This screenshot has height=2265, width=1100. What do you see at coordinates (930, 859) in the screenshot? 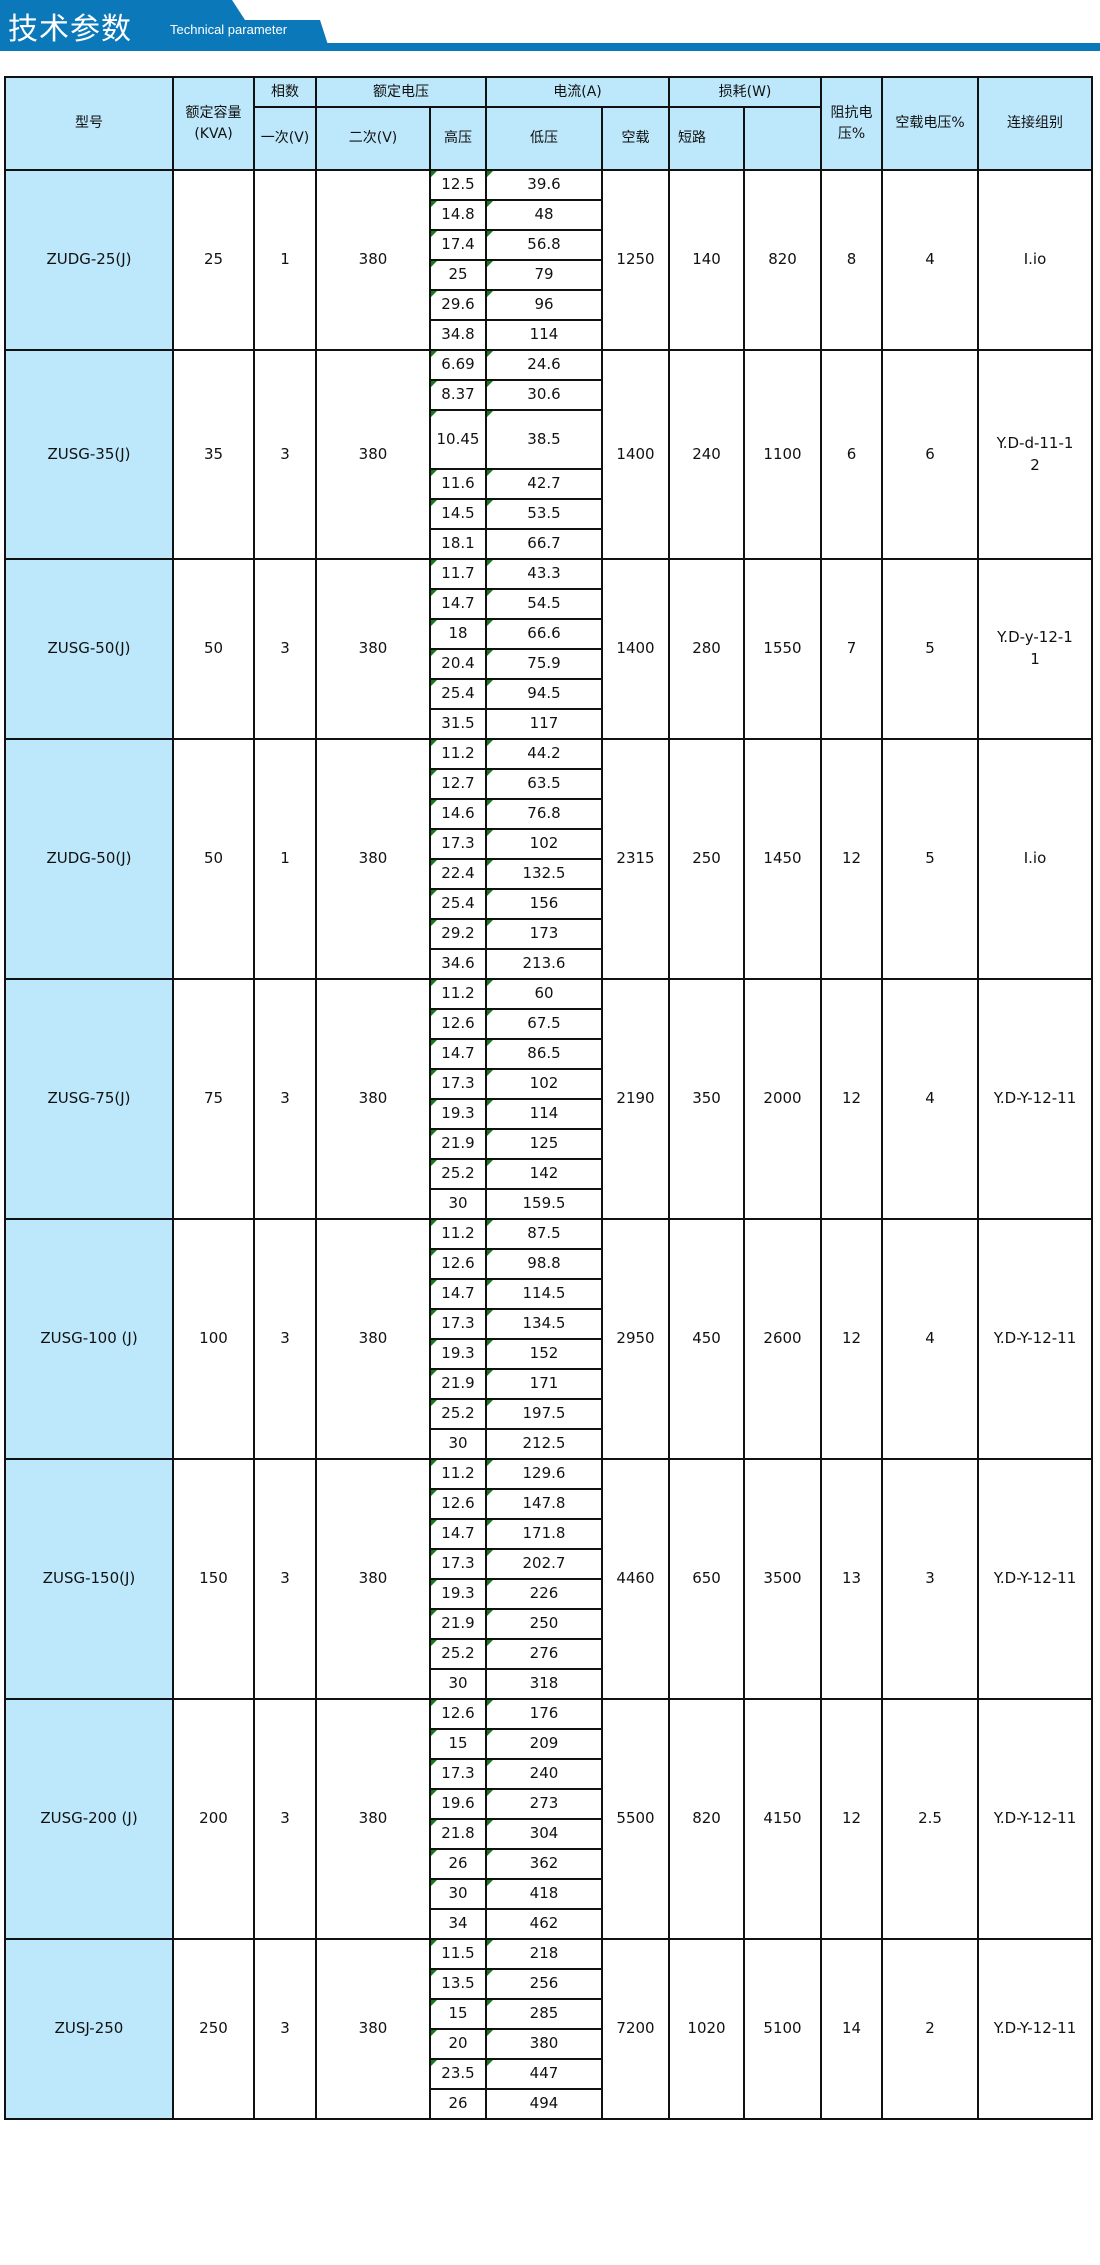
I see `no-load-voltage-cell: 5` at bounding box center [930, 859].